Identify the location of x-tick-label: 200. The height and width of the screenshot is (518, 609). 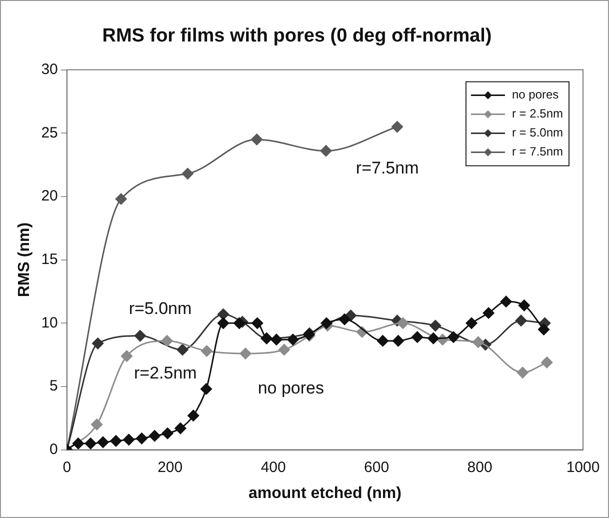
(170, 467).